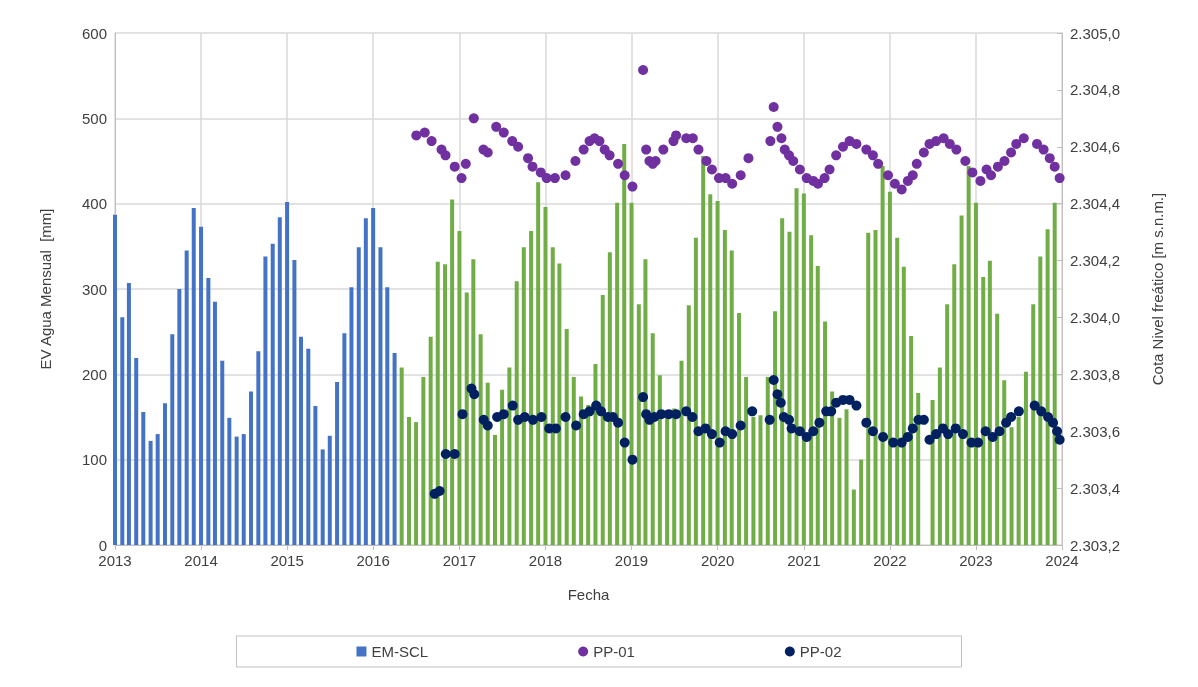 Image resolution: width=1198 pixels, height=687 pixels. What do you see at coordinates (1095, 317) in the screenshot?
I see `y2-tick-label: 2.304,0` at bounding box center [1095, 317].